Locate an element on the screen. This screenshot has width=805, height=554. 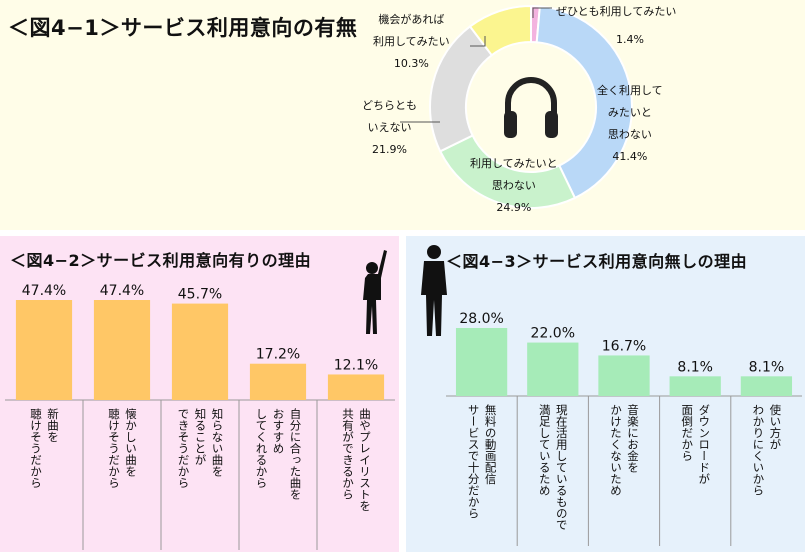
bar-value-label-4: 12.1% is located at coordinates (356, 365).